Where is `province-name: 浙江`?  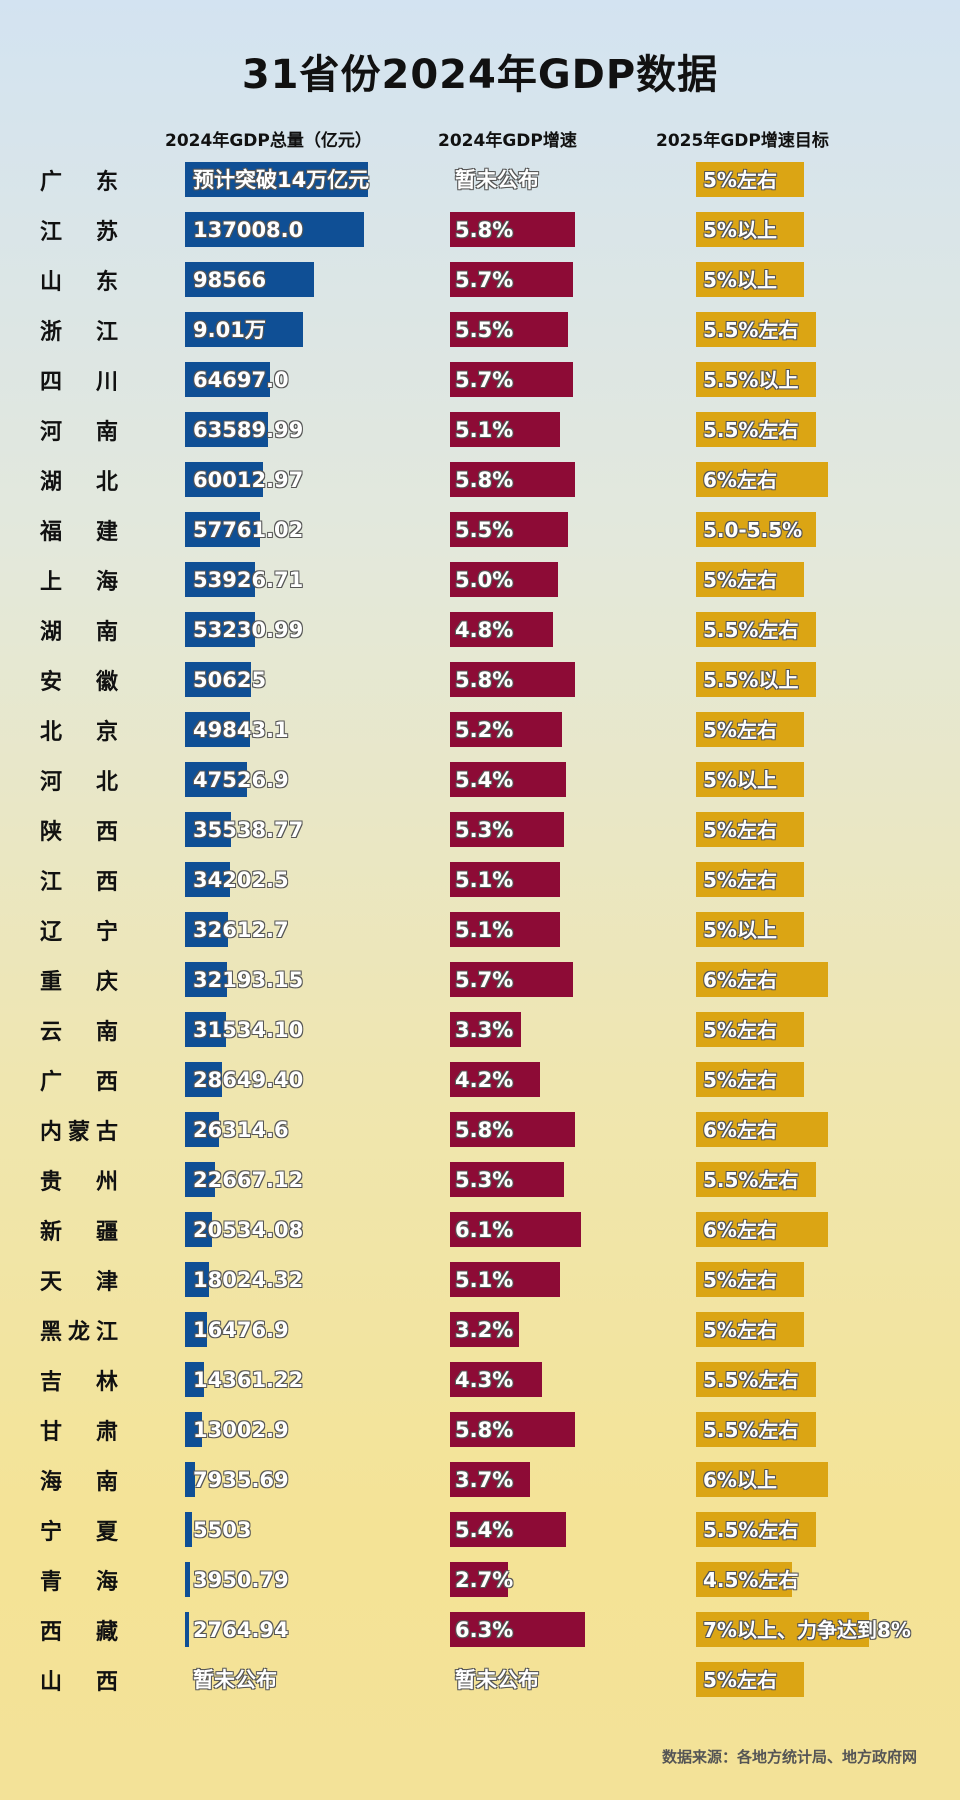 province-name: 浙江 is located at coordinates (79, 330).